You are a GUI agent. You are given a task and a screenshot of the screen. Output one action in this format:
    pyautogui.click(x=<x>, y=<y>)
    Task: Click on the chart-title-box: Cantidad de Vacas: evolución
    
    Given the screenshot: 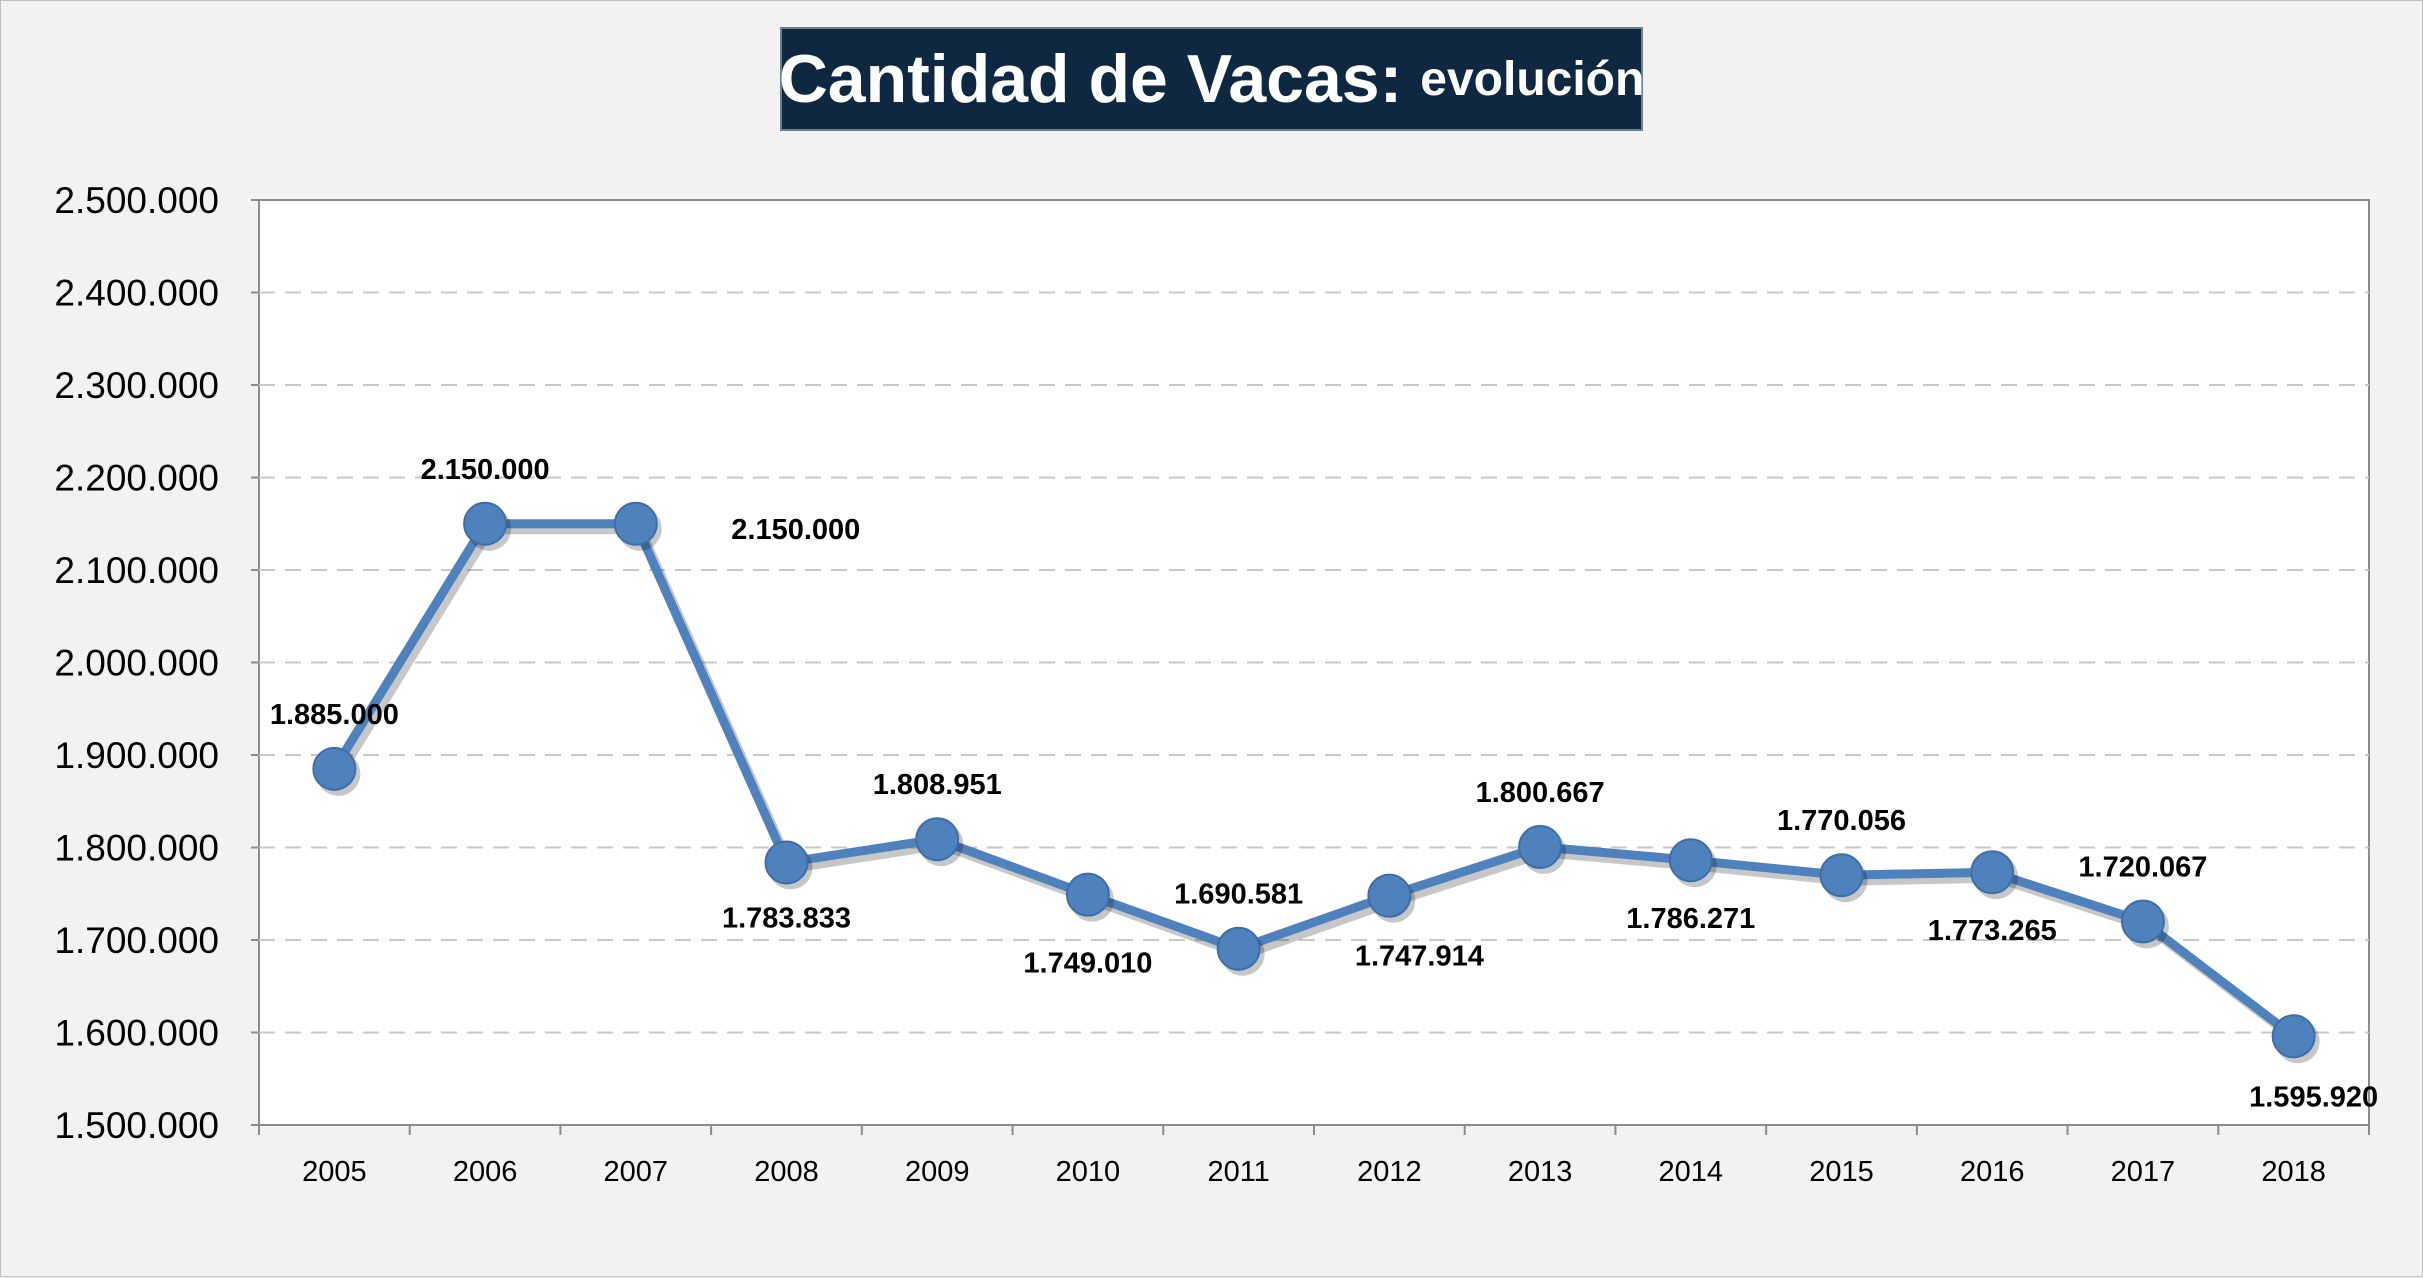 What is the action you would take?
    pyautogui.click(x=1211, y=79)
    